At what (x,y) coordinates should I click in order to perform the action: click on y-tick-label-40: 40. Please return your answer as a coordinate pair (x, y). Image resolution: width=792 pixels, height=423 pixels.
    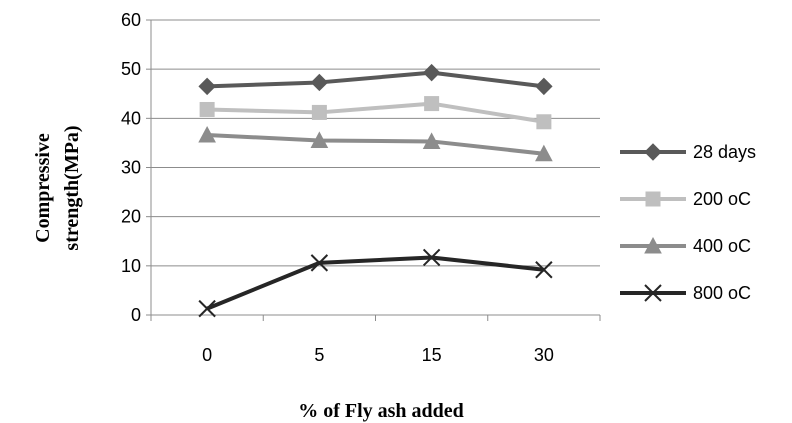
    Looking at the image, I should click on (131, 118).